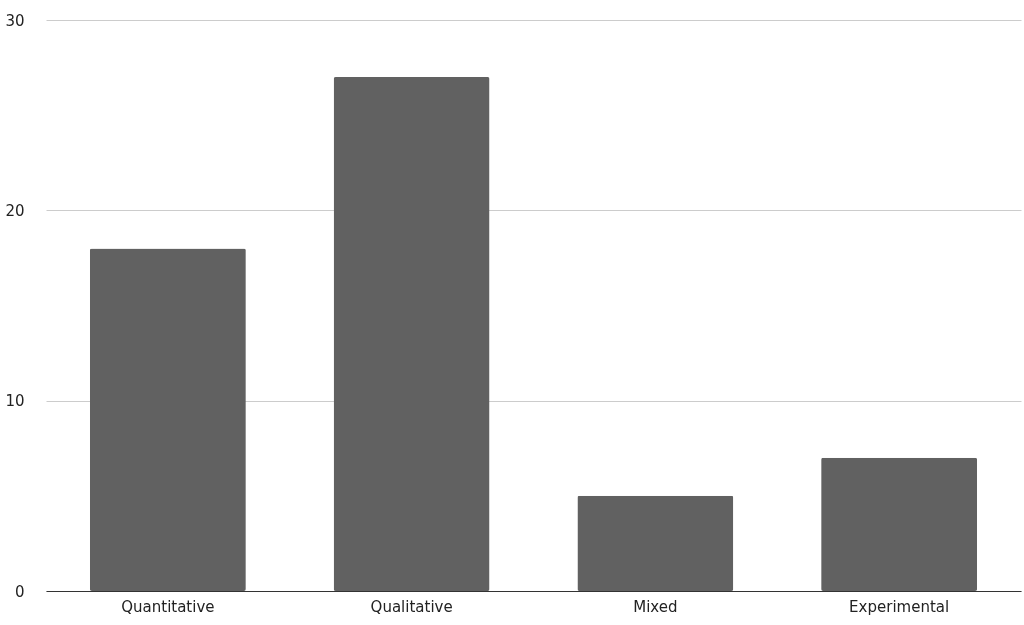 This screenshot has height=625, width=1024. What do you see at coordinates (899, 606) in the screenshot?
I see `x-tick-label: Experimental` at bounding box center [899, 606].